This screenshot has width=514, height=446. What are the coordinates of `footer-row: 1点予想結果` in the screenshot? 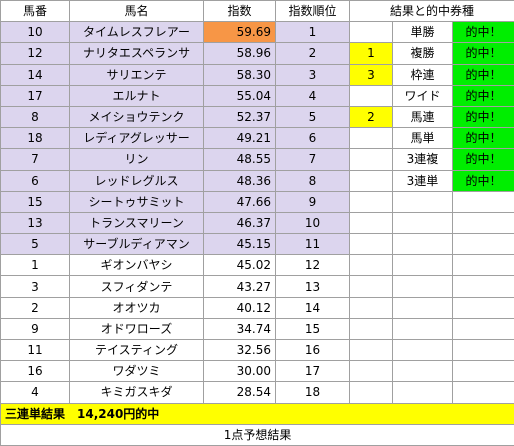 It's located at (257, 434).